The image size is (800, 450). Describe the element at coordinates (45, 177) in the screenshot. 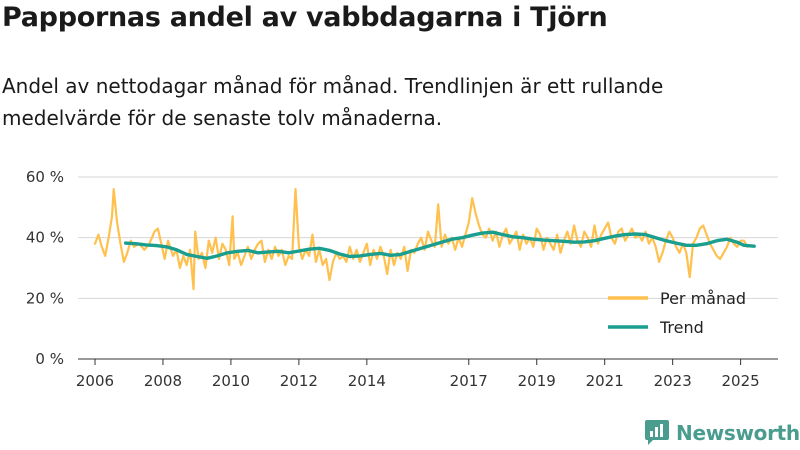

I see `y-tick-label: 60 %` at that location.